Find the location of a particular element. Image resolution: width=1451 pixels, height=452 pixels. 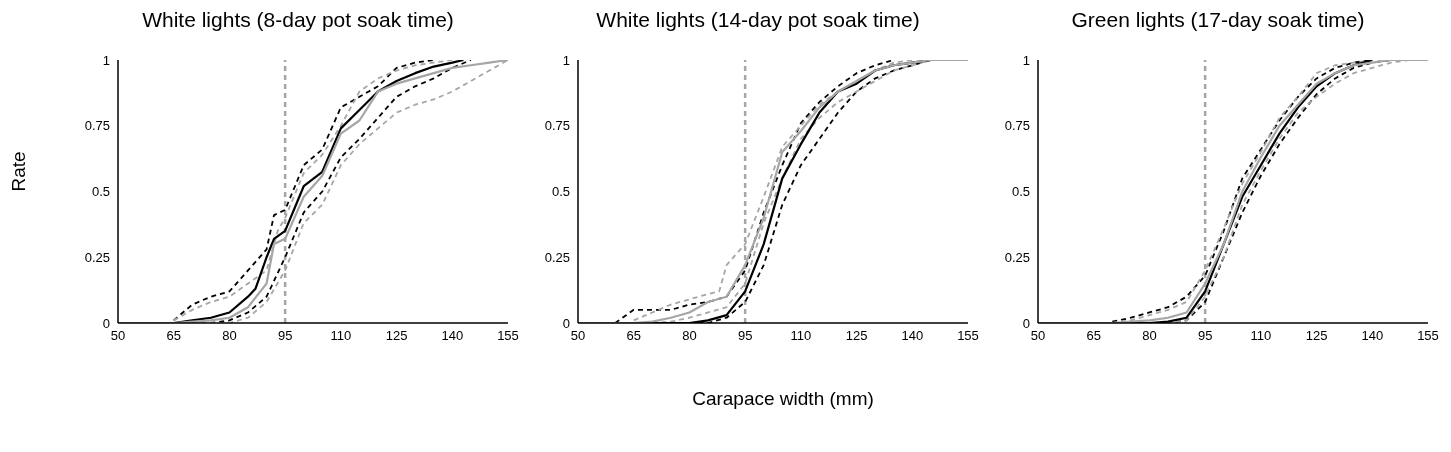

chart-title: White lights (8-day pot soak time) is located at coordinates (298, 20).